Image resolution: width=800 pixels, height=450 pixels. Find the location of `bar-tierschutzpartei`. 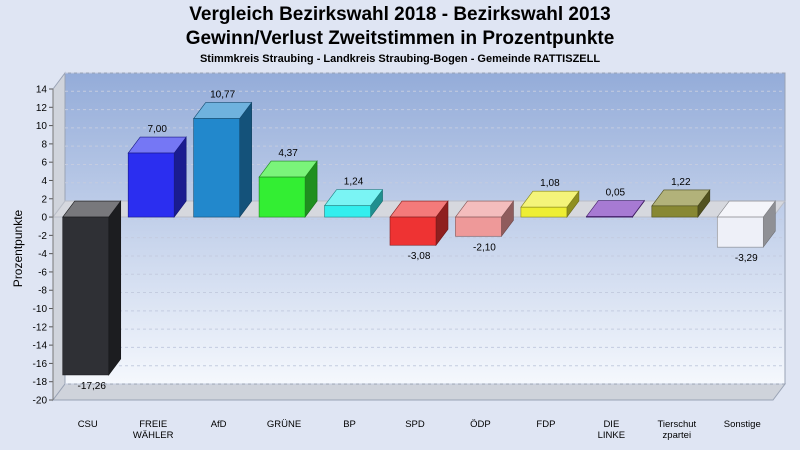

bar-tierschutzpartei is located at coordinates (675, 211).